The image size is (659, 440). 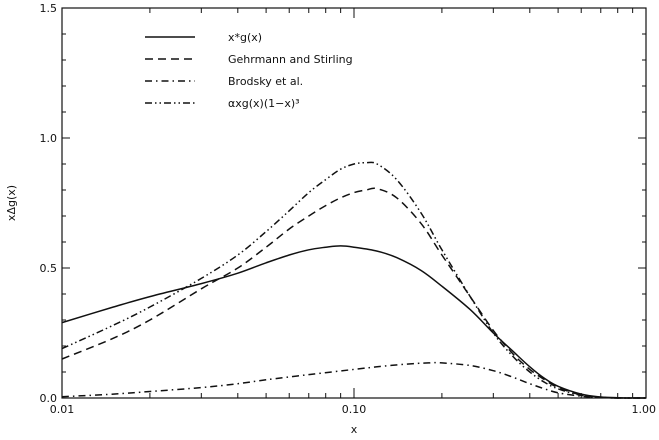 What do you see at coordinates (354, 409) in the screenshot?
I see `x-tick-label: 0.10` at bounding box center [354, 409].